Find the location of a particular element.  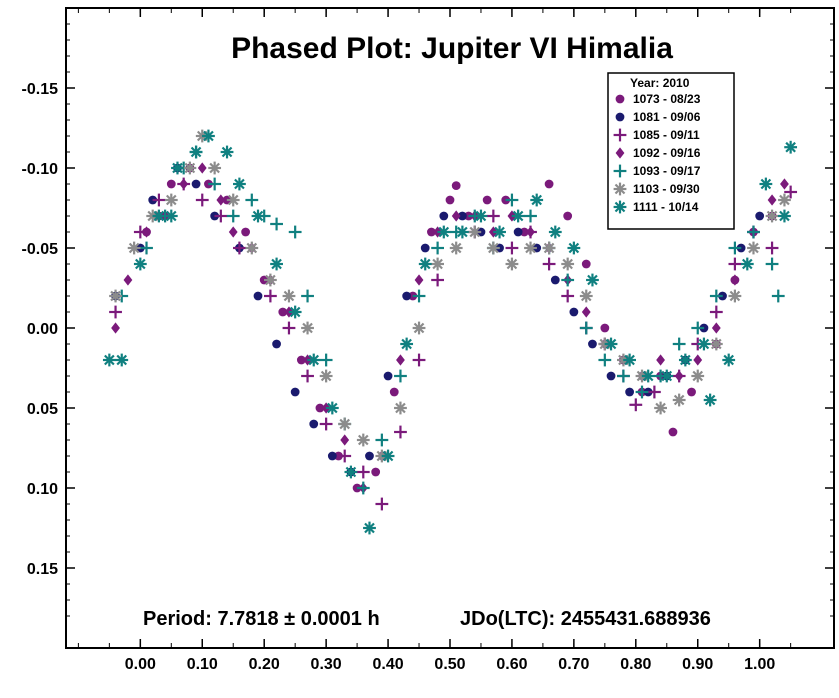

epoch-label: JDo(LTC): 2455431.688936 is located at coordinates (585, 619).